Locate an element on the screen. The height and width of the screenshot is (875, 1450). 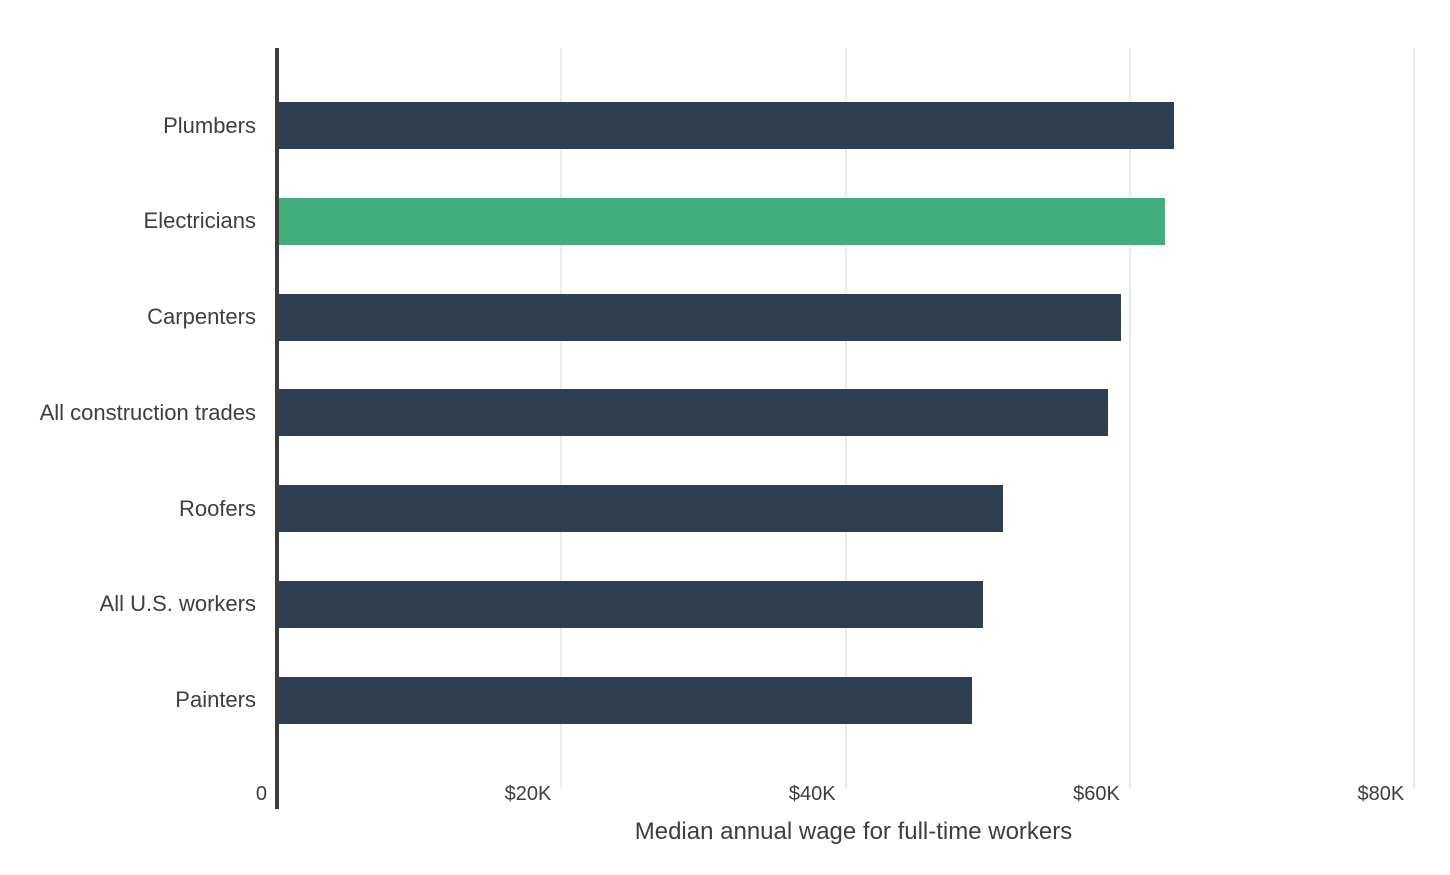
bar-electricians is located at coordinates (722, 221).